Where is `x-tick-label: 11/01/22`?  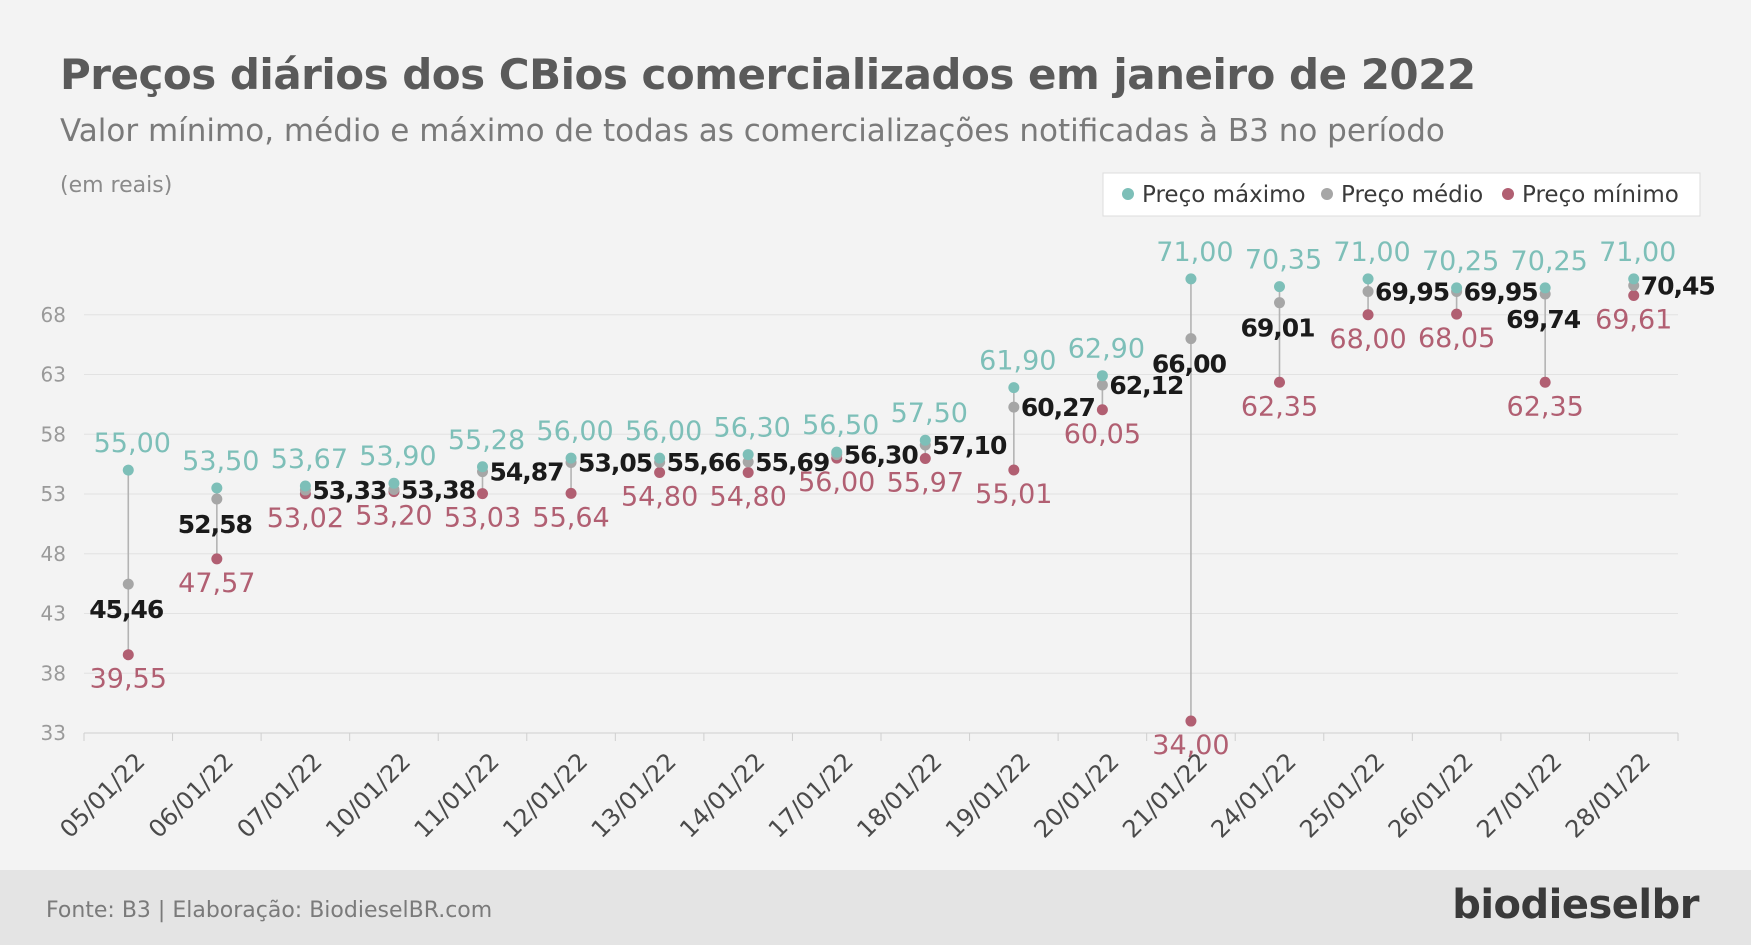 x-tick-label: 11/01/22 is located at coordinates (457, 795).